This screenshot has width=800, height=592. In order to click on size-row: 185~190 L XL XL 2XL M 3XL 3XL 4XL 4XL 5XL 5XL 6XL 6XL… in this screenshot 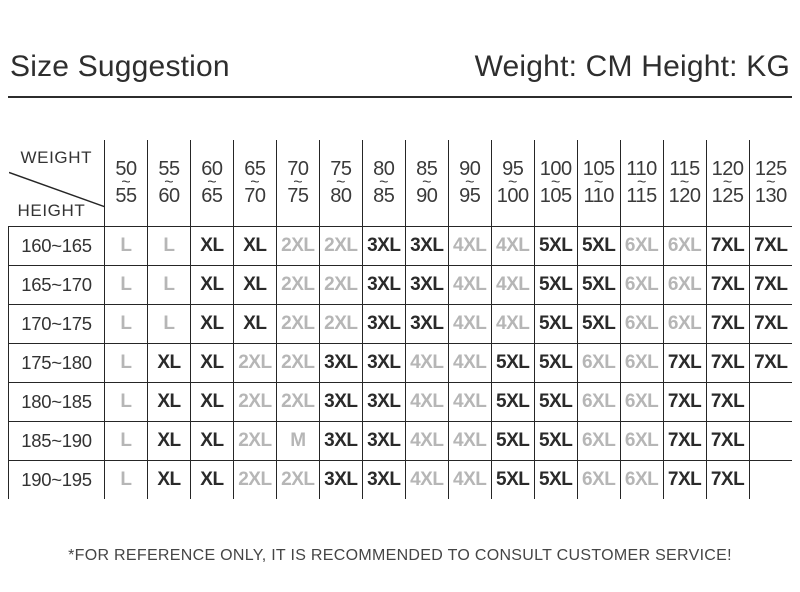, I will do `click(400, 440)`.